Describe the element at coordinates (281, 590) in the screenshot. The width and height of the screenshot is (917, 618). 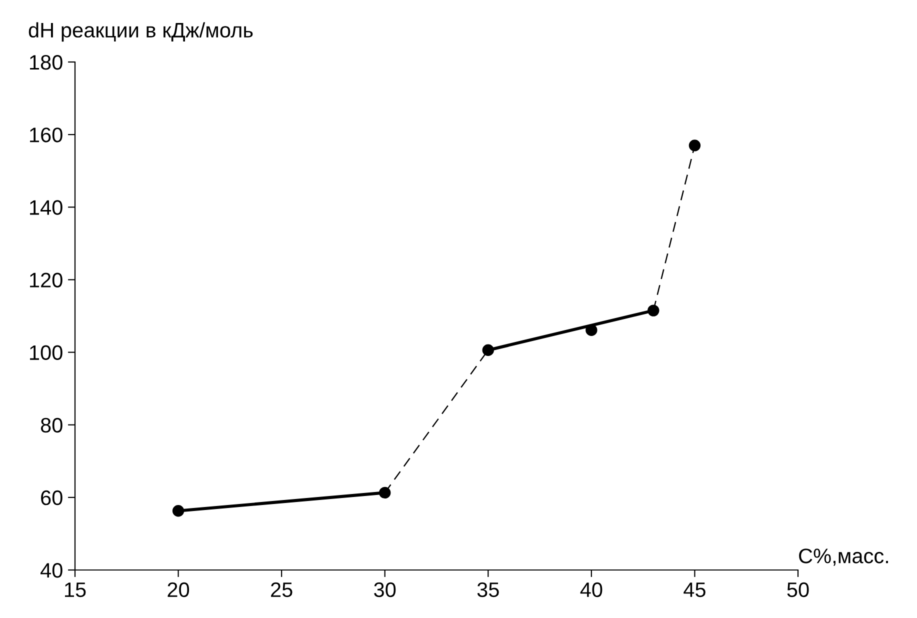
I see `x-tick-label: 25` at that location.